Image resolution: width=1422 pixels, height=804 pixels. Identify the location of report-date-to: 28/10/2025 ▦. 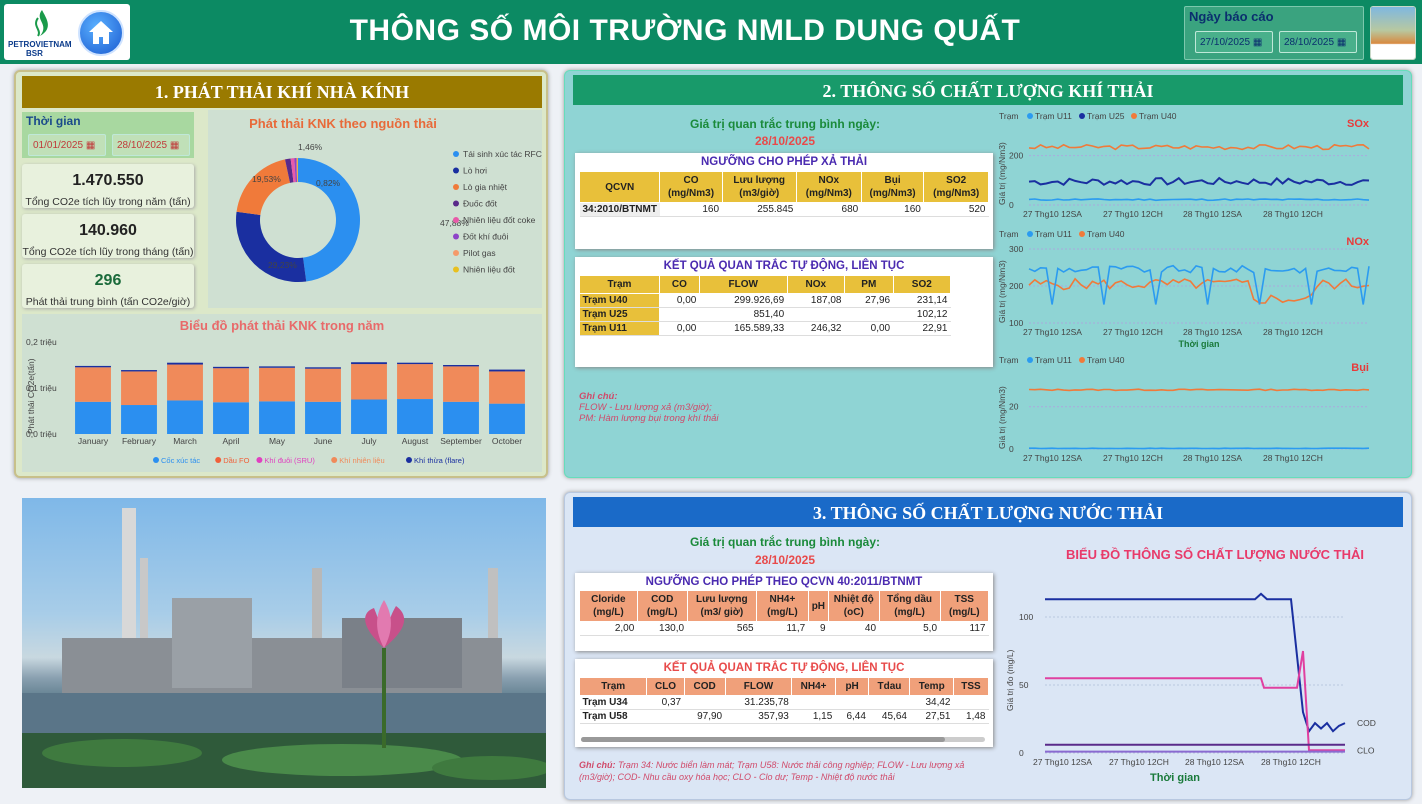
(1318, 42).